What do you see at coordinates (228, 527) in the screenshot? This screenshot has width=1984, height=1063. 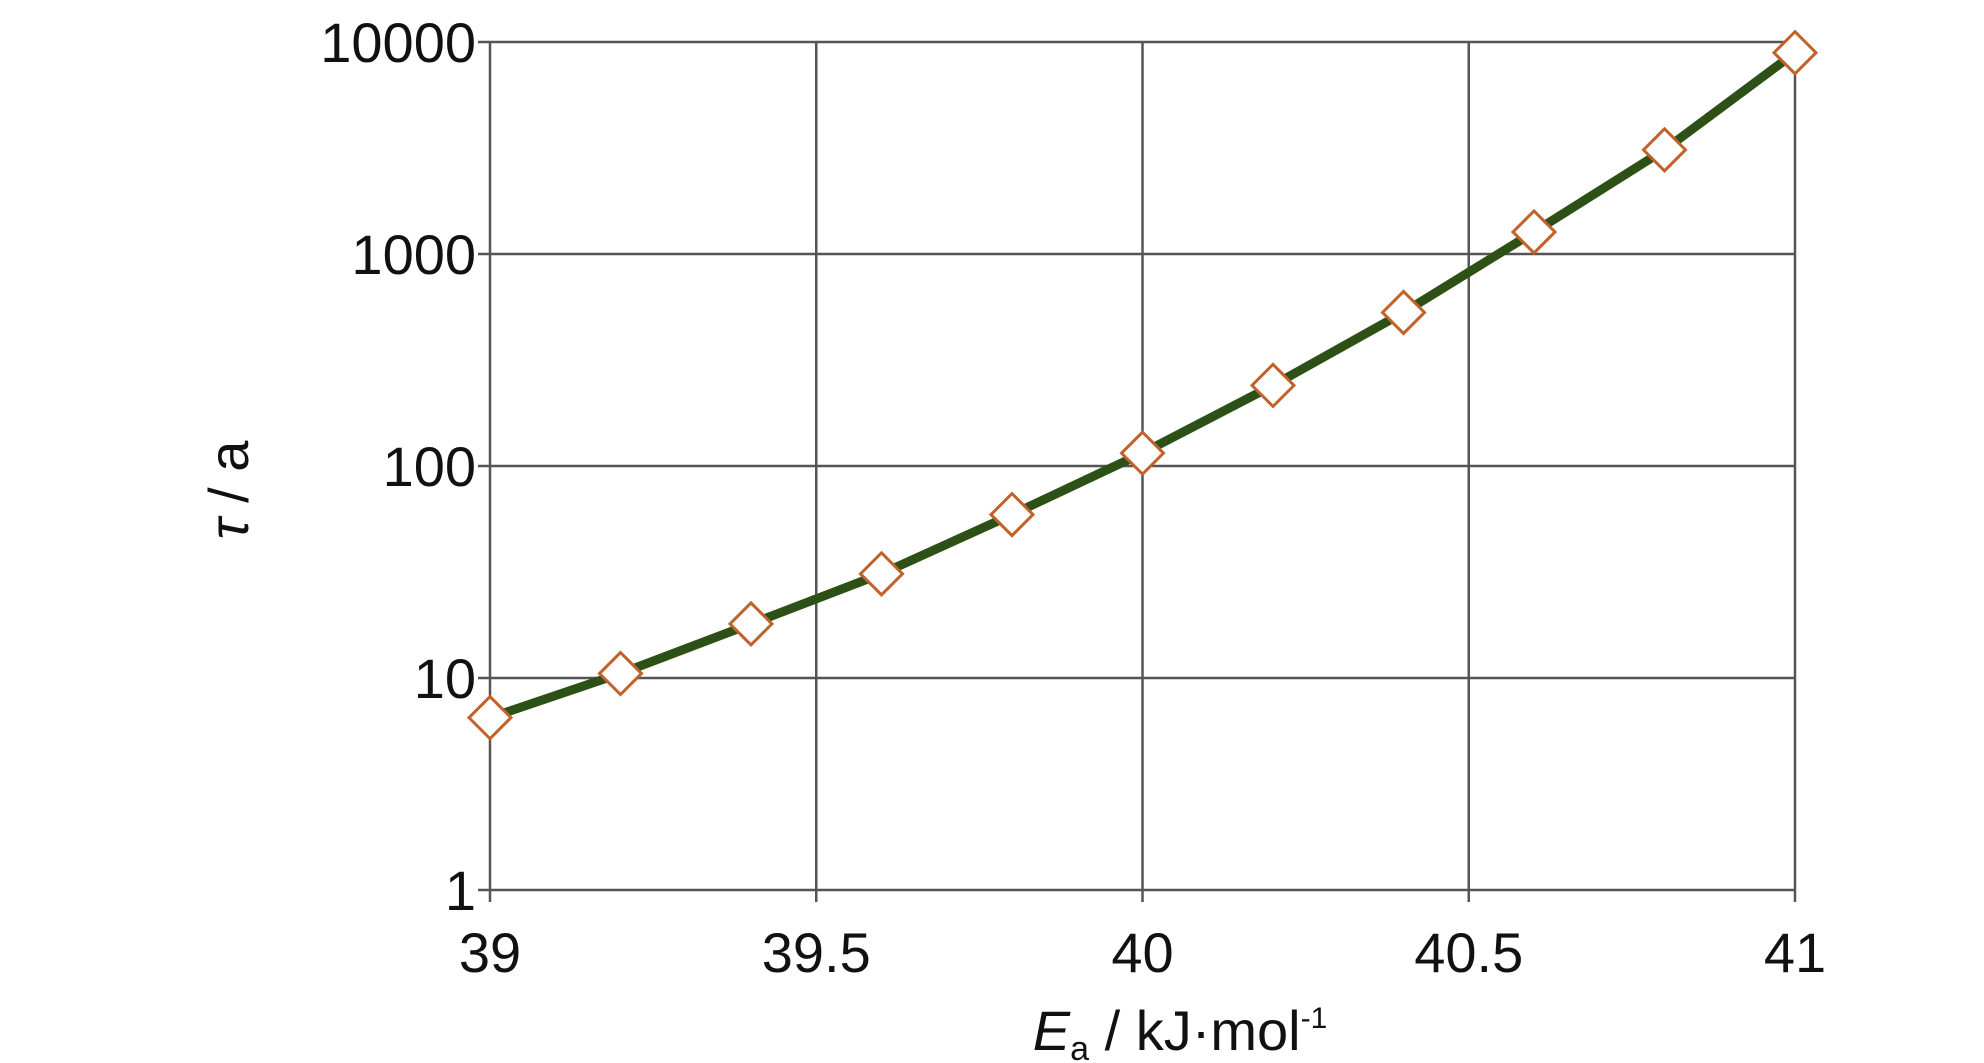 I see `y-axis-label-symbol: τ` at bounding box center [228, 527].